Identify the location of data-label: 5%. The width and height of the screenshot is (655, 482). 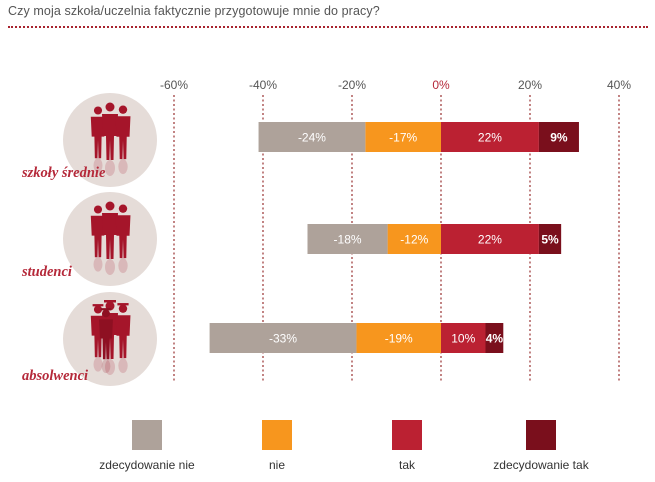
(550, 240).